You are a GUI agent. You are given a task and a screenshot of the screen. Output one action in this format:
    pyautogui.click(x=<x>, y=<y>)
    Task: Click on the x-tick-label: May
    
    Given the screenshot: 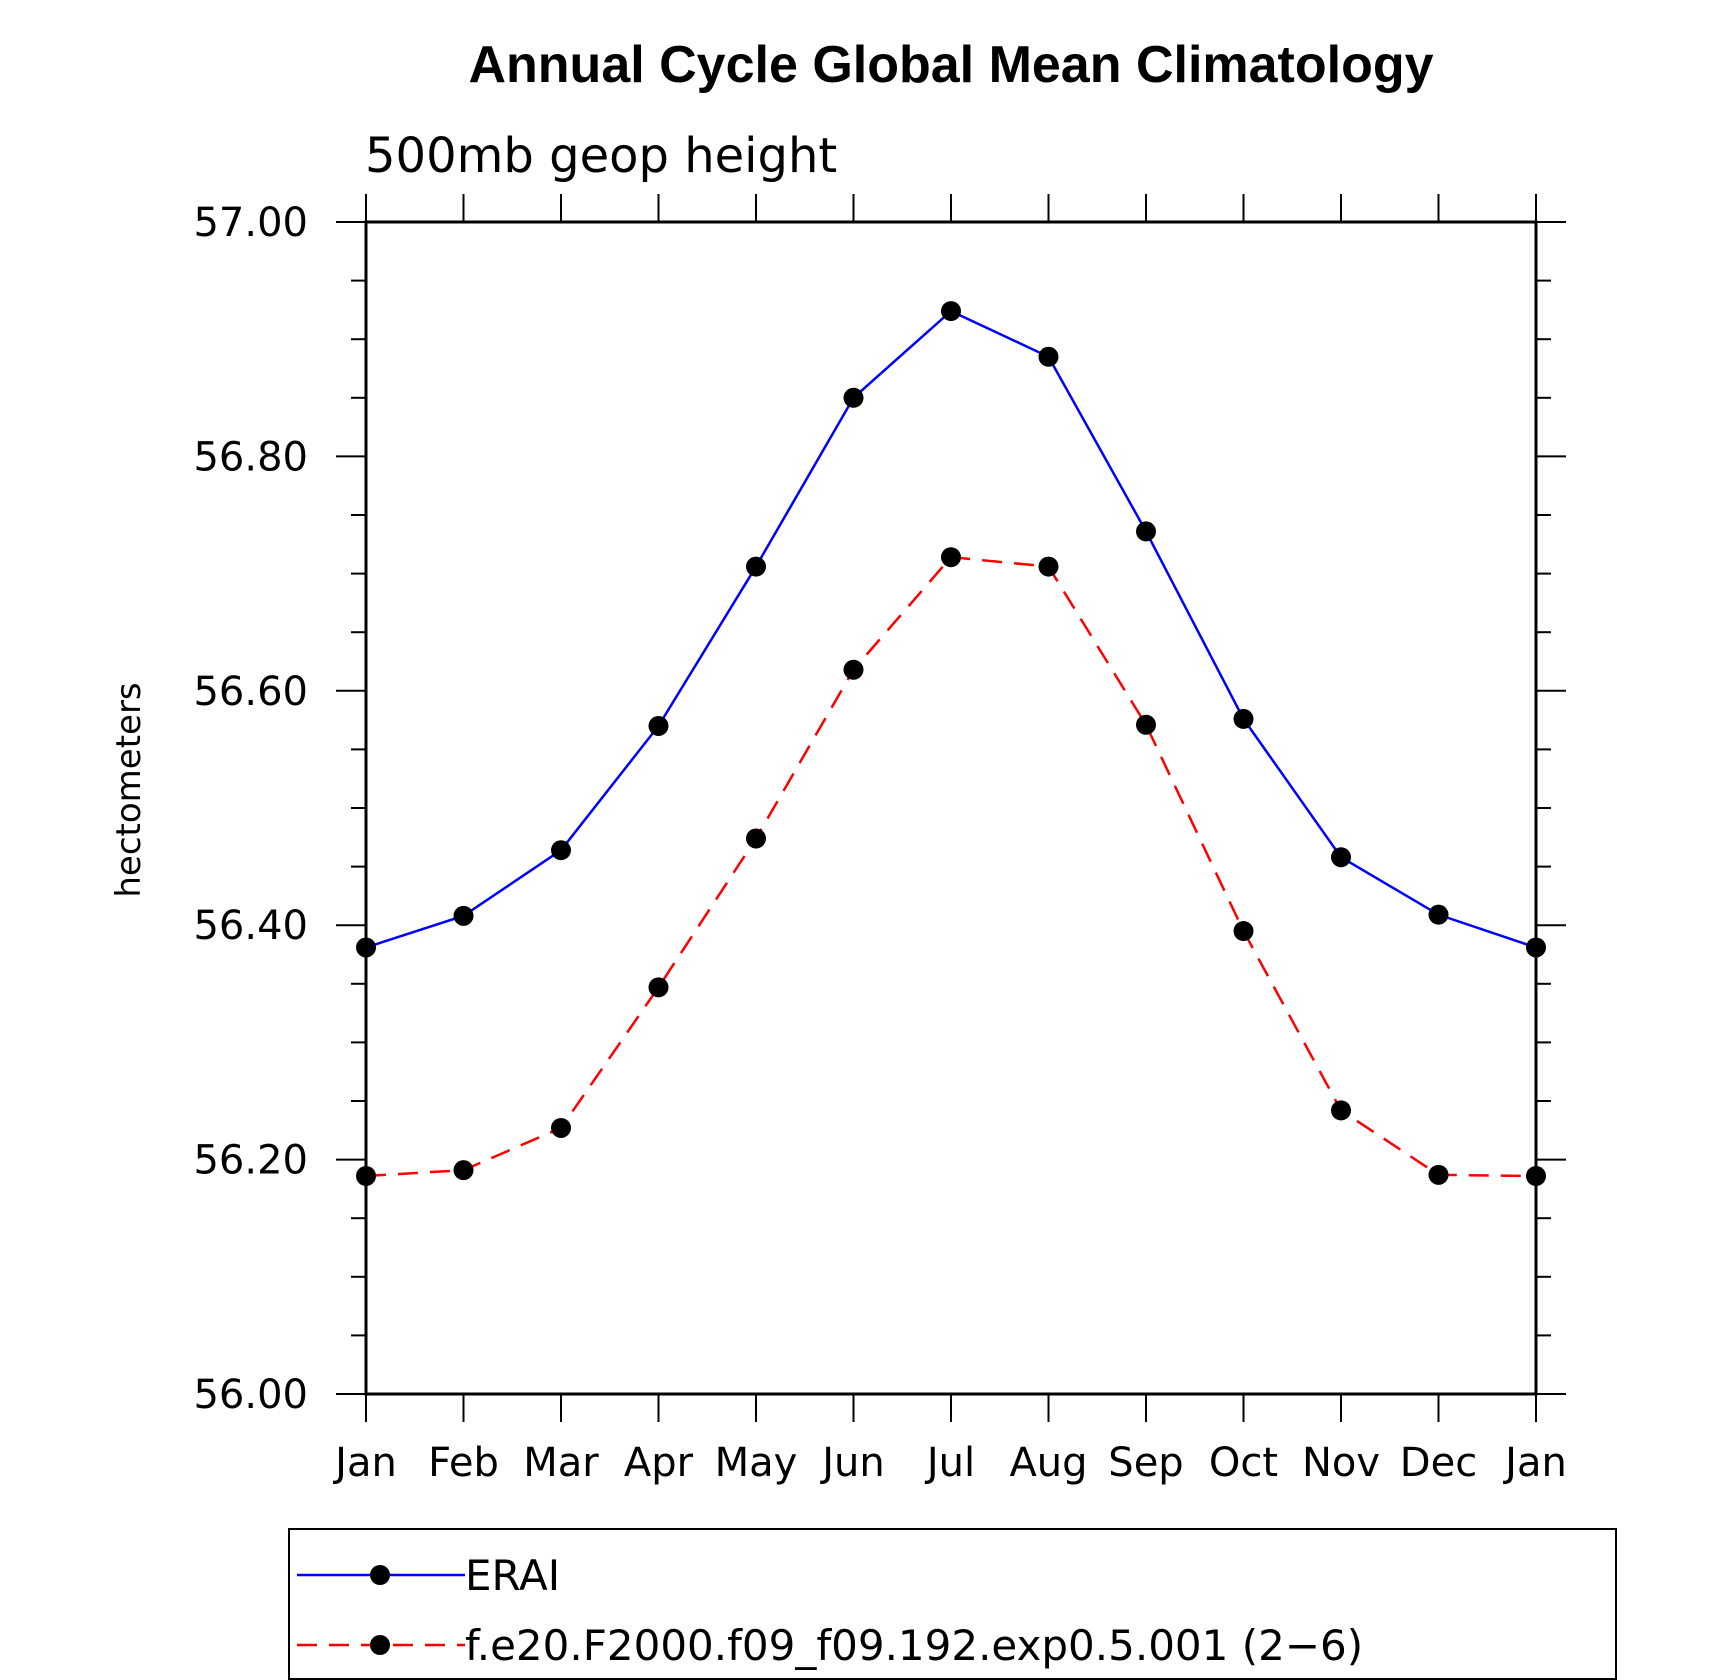 What is the action you would take?
    pyautogui.click(x=756, y=1463)
    